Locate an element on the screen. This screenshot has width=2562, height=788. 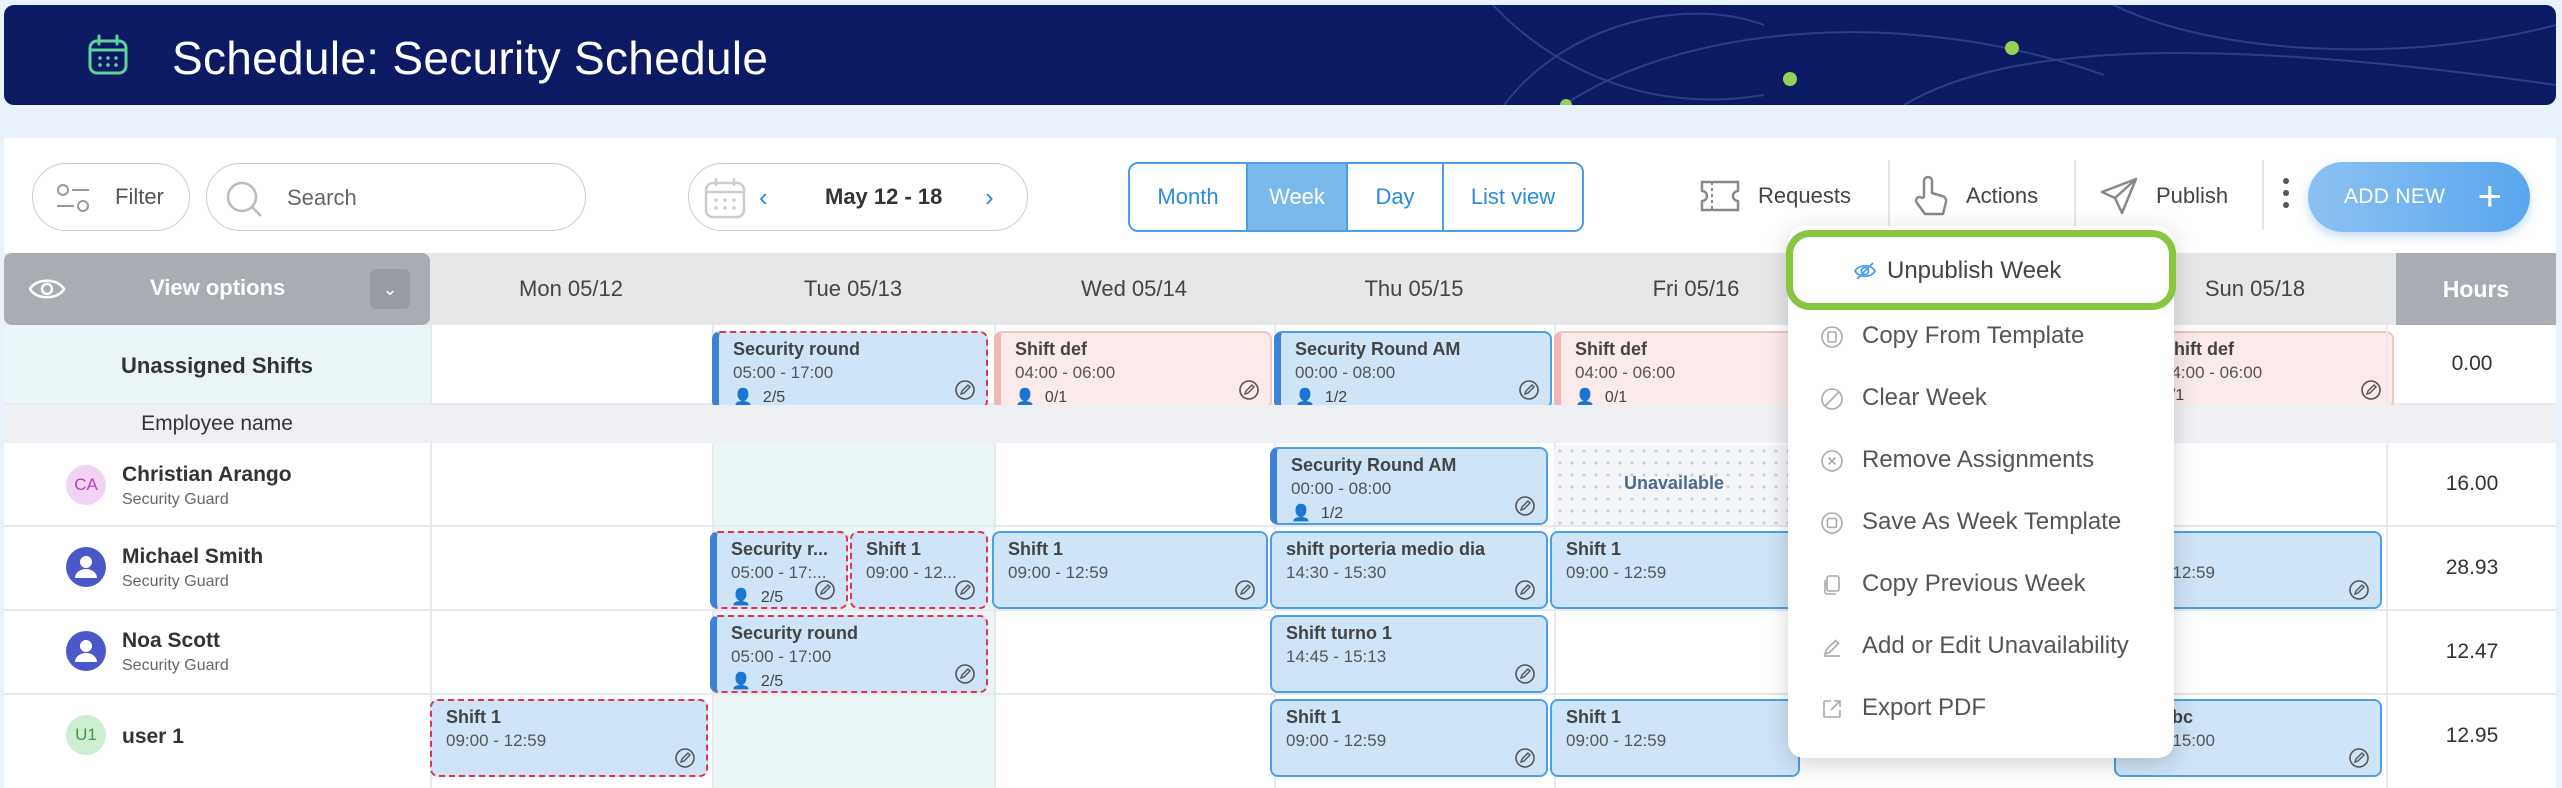
shift-name: Shift turno 1 is located at coordinates (1339, 633).